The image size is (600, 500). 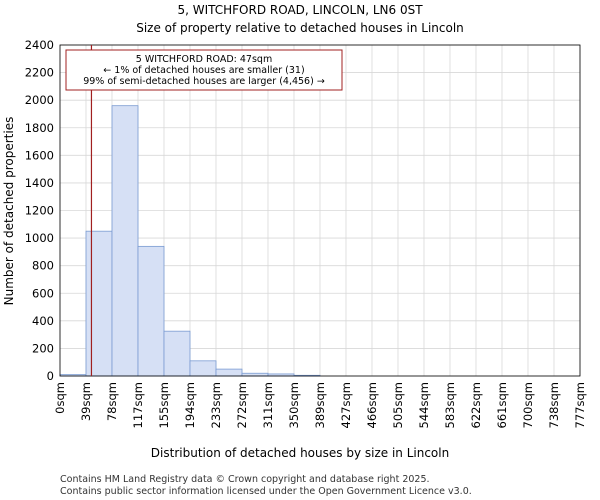 I want to click on x-tick-label: 622sqm, so click(x=476, y=405).